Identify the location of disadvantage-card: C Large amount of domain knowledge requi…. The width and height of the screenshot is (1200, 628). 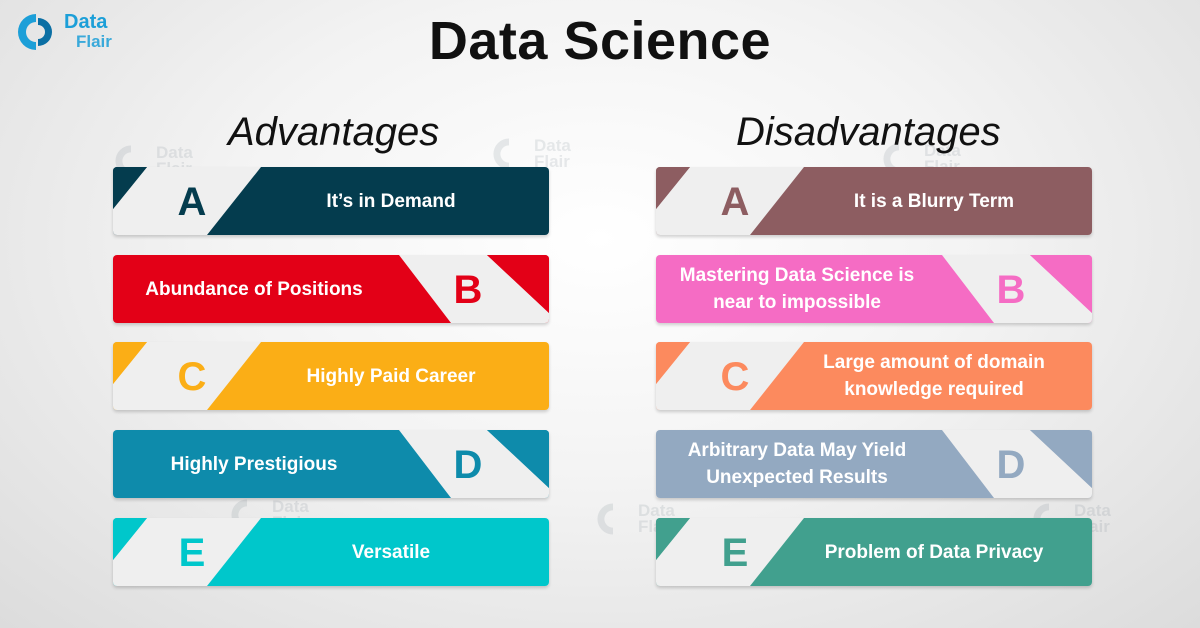
(874, 376).